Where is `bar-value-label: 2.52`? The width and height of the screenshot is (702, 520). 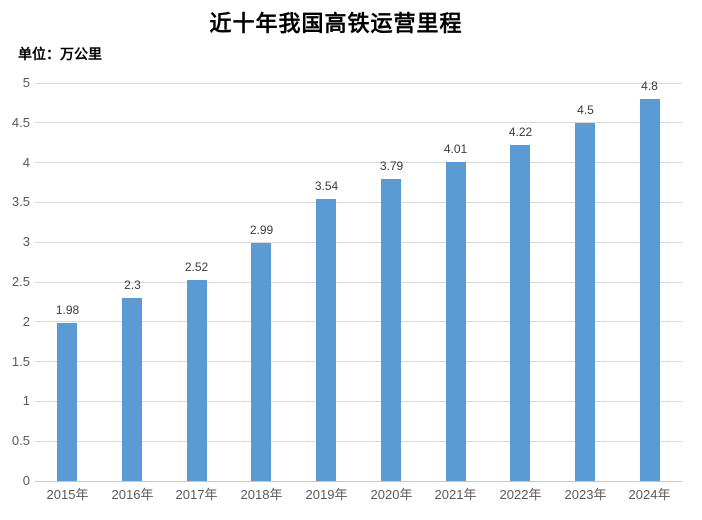 bar-value-label: 2.52 is located at coordinates (196, 267).